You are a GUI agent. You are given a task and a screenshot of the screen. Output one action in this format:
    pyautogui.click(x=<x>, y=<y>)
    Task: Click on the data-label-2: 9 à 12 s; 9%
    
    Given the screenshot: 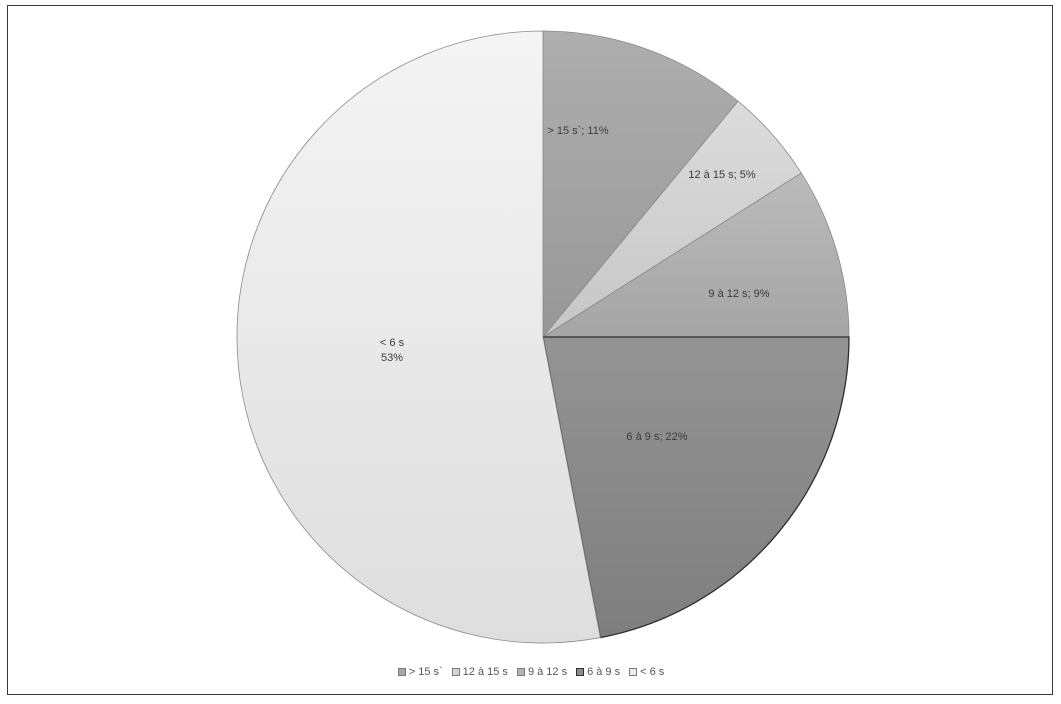 What is the action you would take?
    pyautogui.click(x=738, y=294)
    